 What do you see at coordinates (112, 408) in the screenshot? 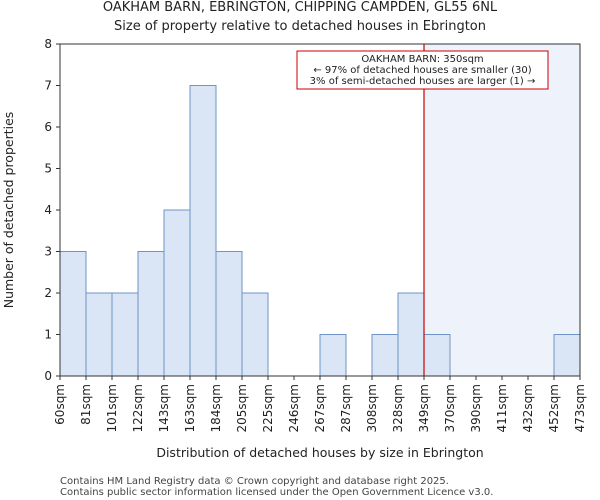
I see `x-tick-label: 101sqm` at bounding box center [112, 408].